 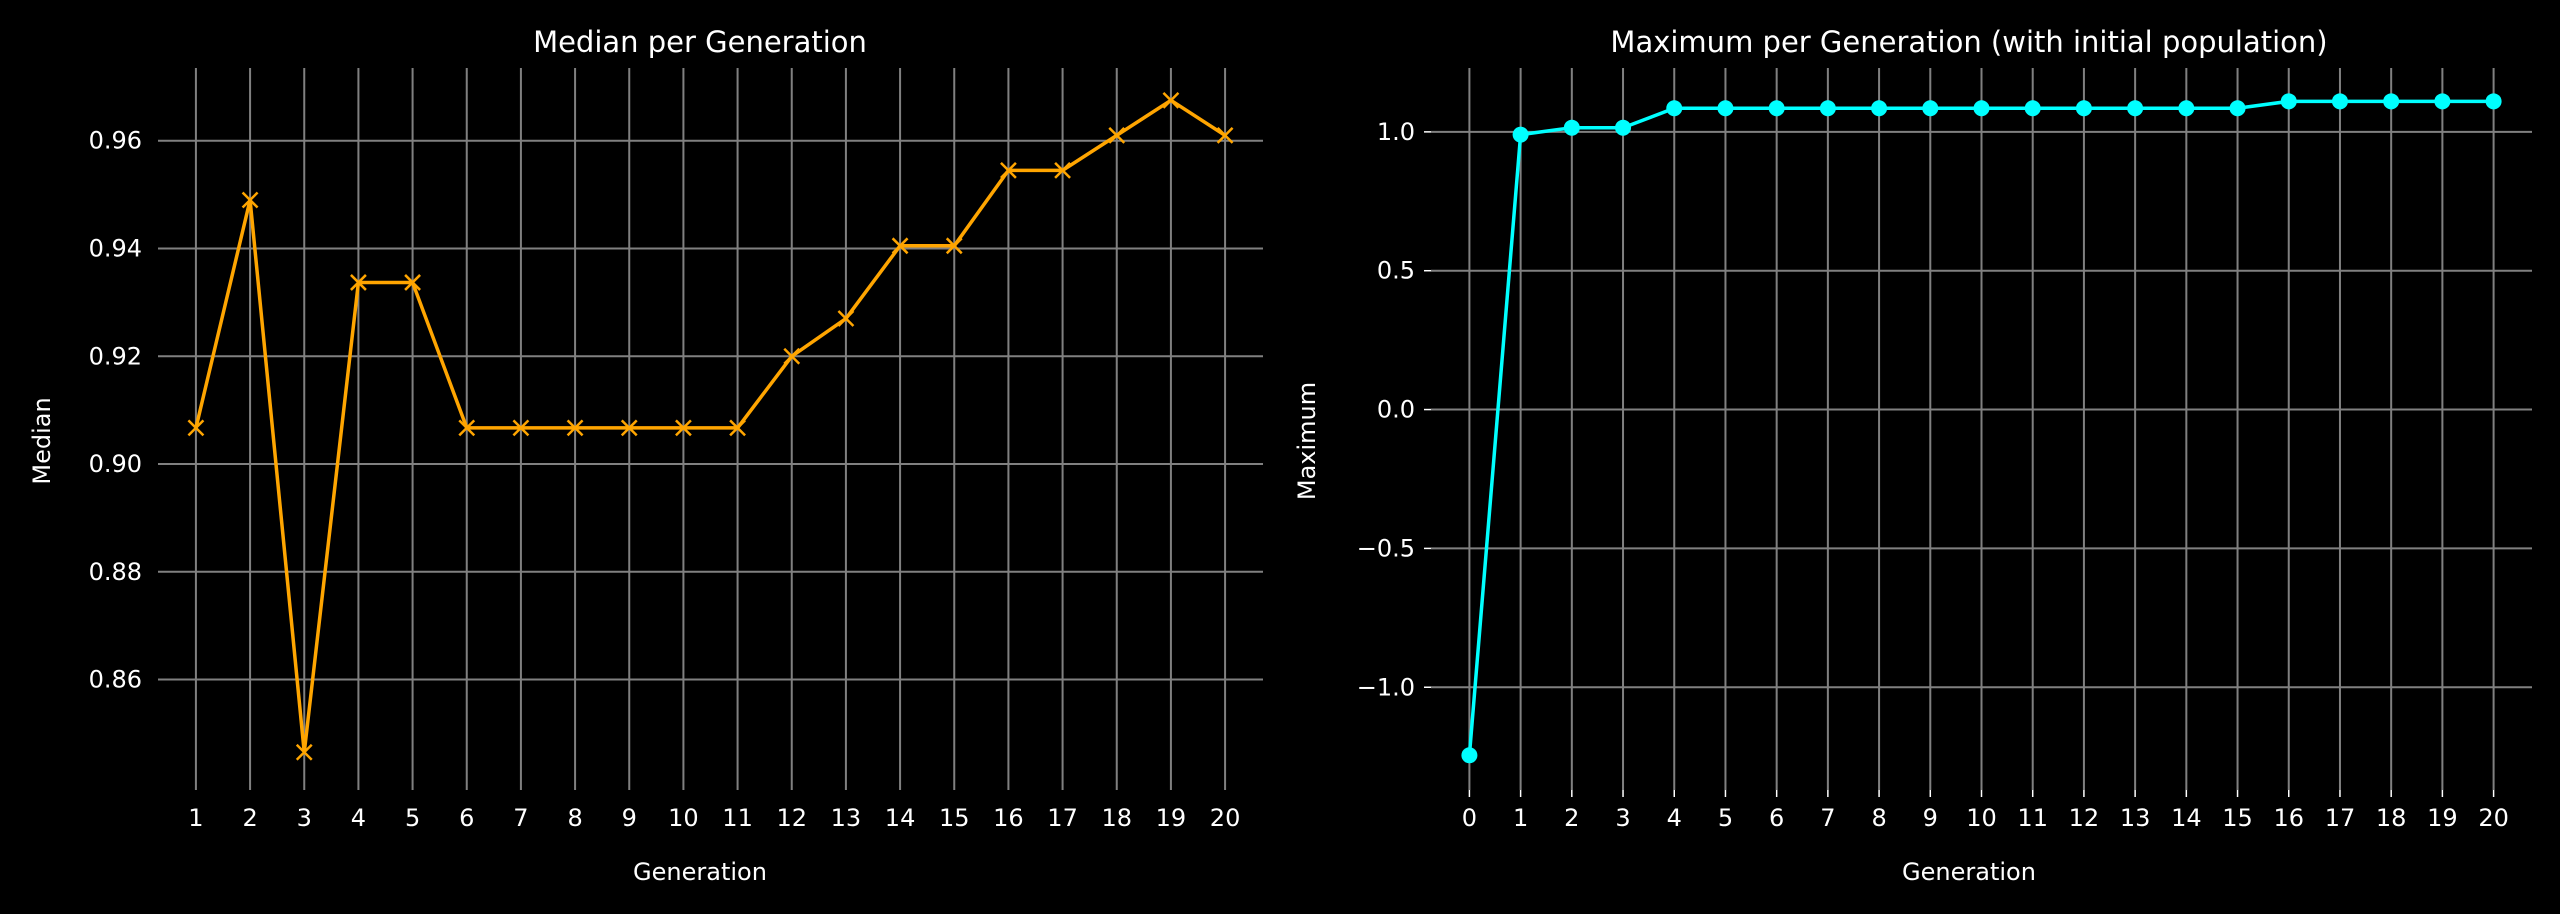 I want to click on median-chart-title: Median per Generation, so click(x=700, y=42).